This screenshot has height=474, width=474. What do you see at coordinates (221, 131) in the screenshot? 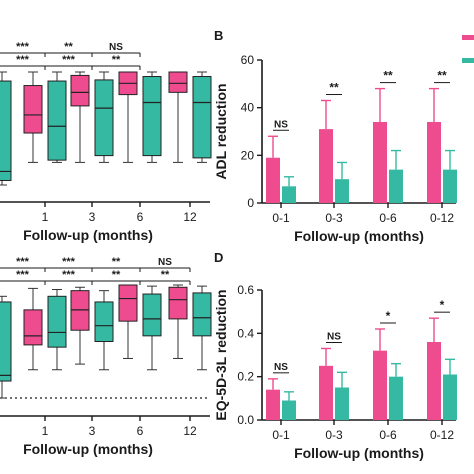
I see `y-axis-label: ADL reduction` at bounding box center [221, 131].